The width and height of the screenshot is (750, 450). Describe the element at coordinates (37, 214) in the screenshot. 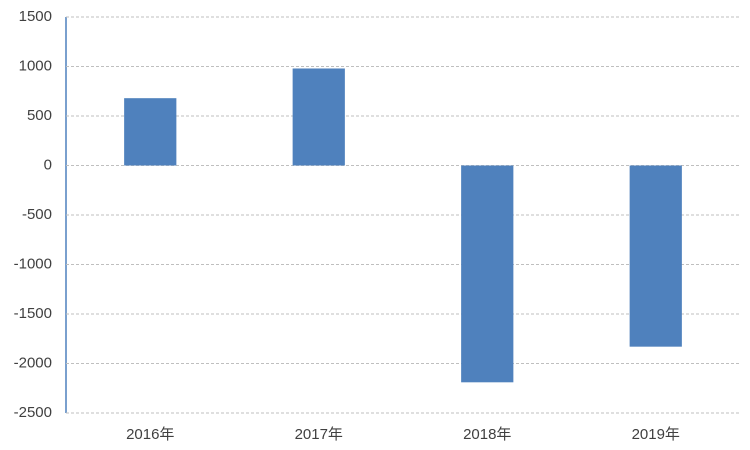

I see `y-tick-label: -500` at that location.